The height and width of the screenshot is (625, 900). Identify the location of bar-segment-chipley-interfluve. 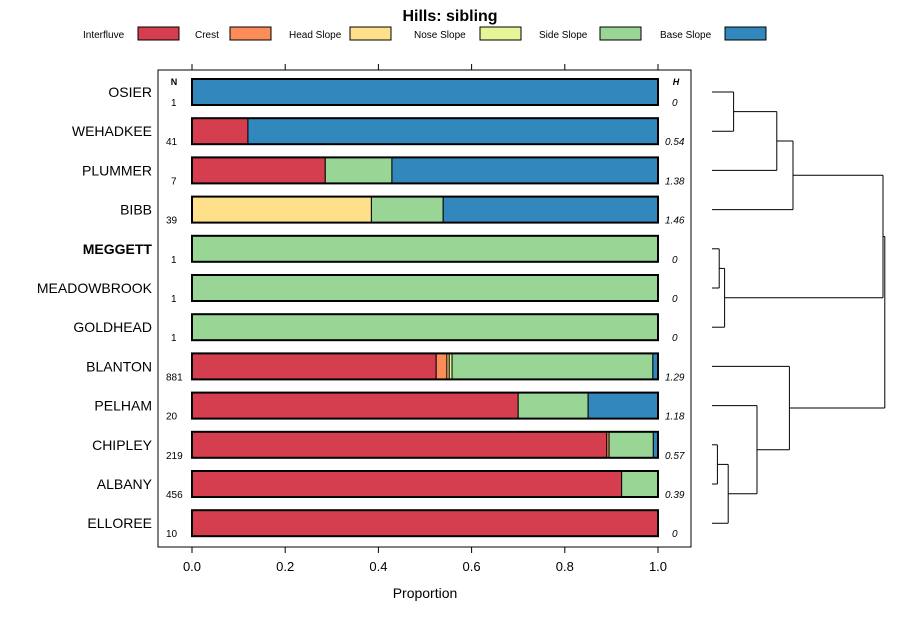
(399, 445).